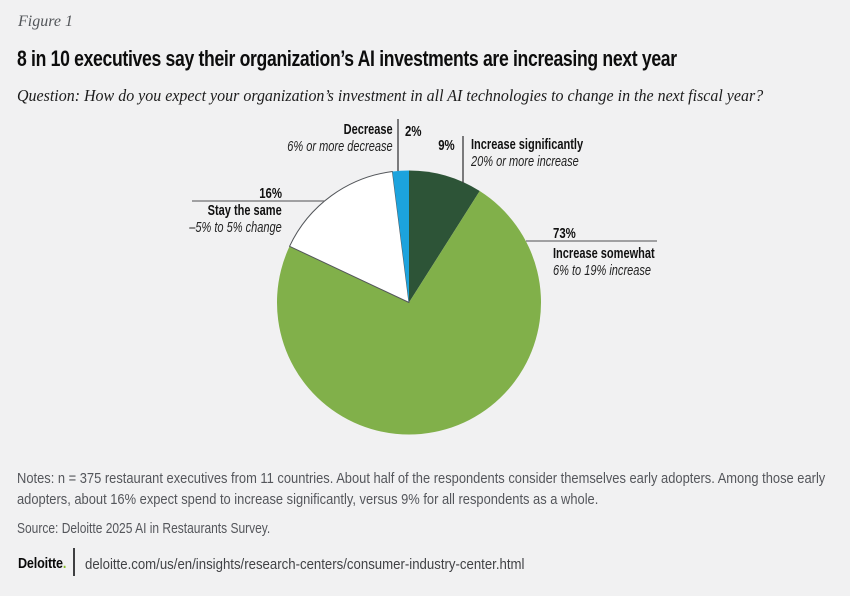  I want to click on pie-slice-increase-somewhat, so click(408, 313).